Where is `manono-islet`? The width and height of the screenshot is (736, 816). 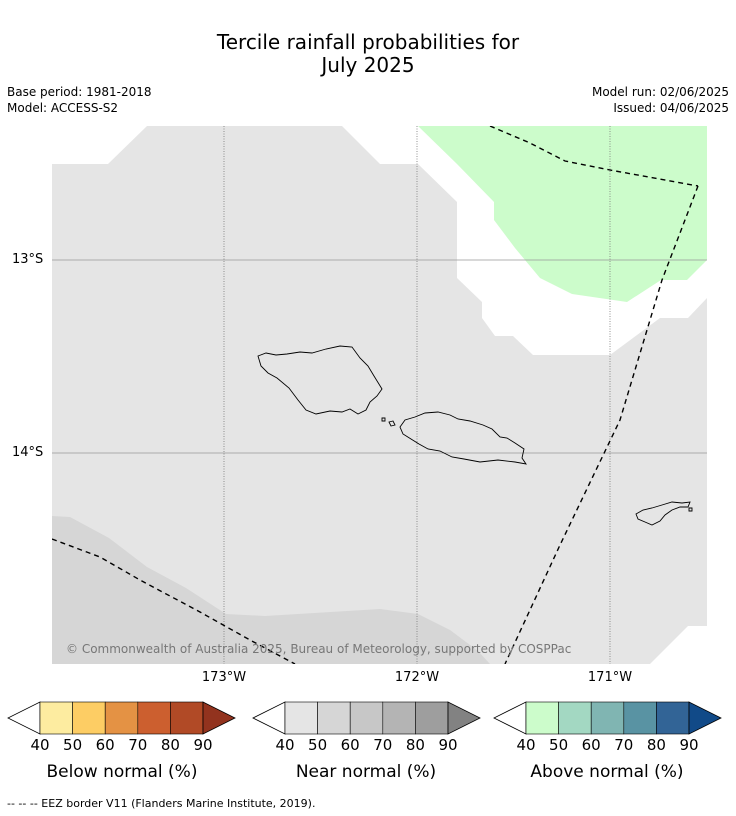 manono-islet is located at coordinates (392, 423).